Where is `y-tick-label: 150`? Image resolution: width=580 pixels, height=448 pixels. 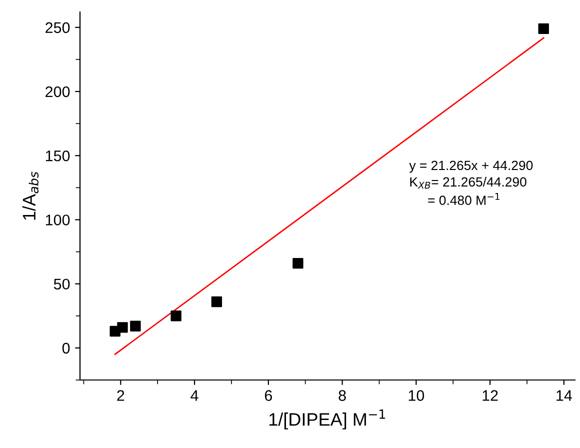
y-tick-label: 150 is located at coordinates (58, 156).